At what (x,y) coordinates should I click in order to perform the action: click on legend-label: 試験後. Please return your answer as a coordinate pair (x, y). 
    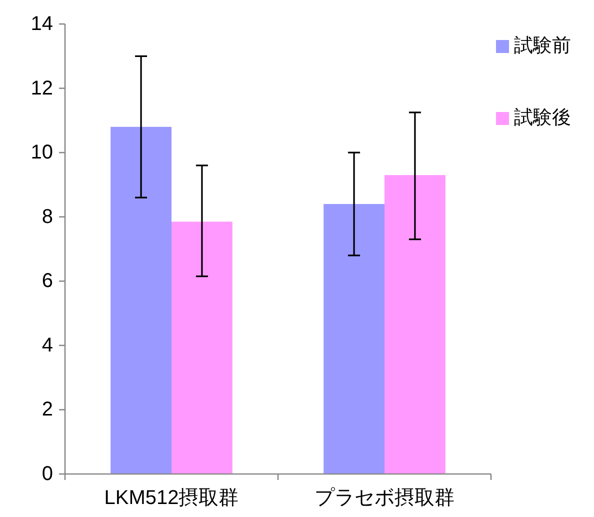
    Looking at the image, I should click on (542, 118).